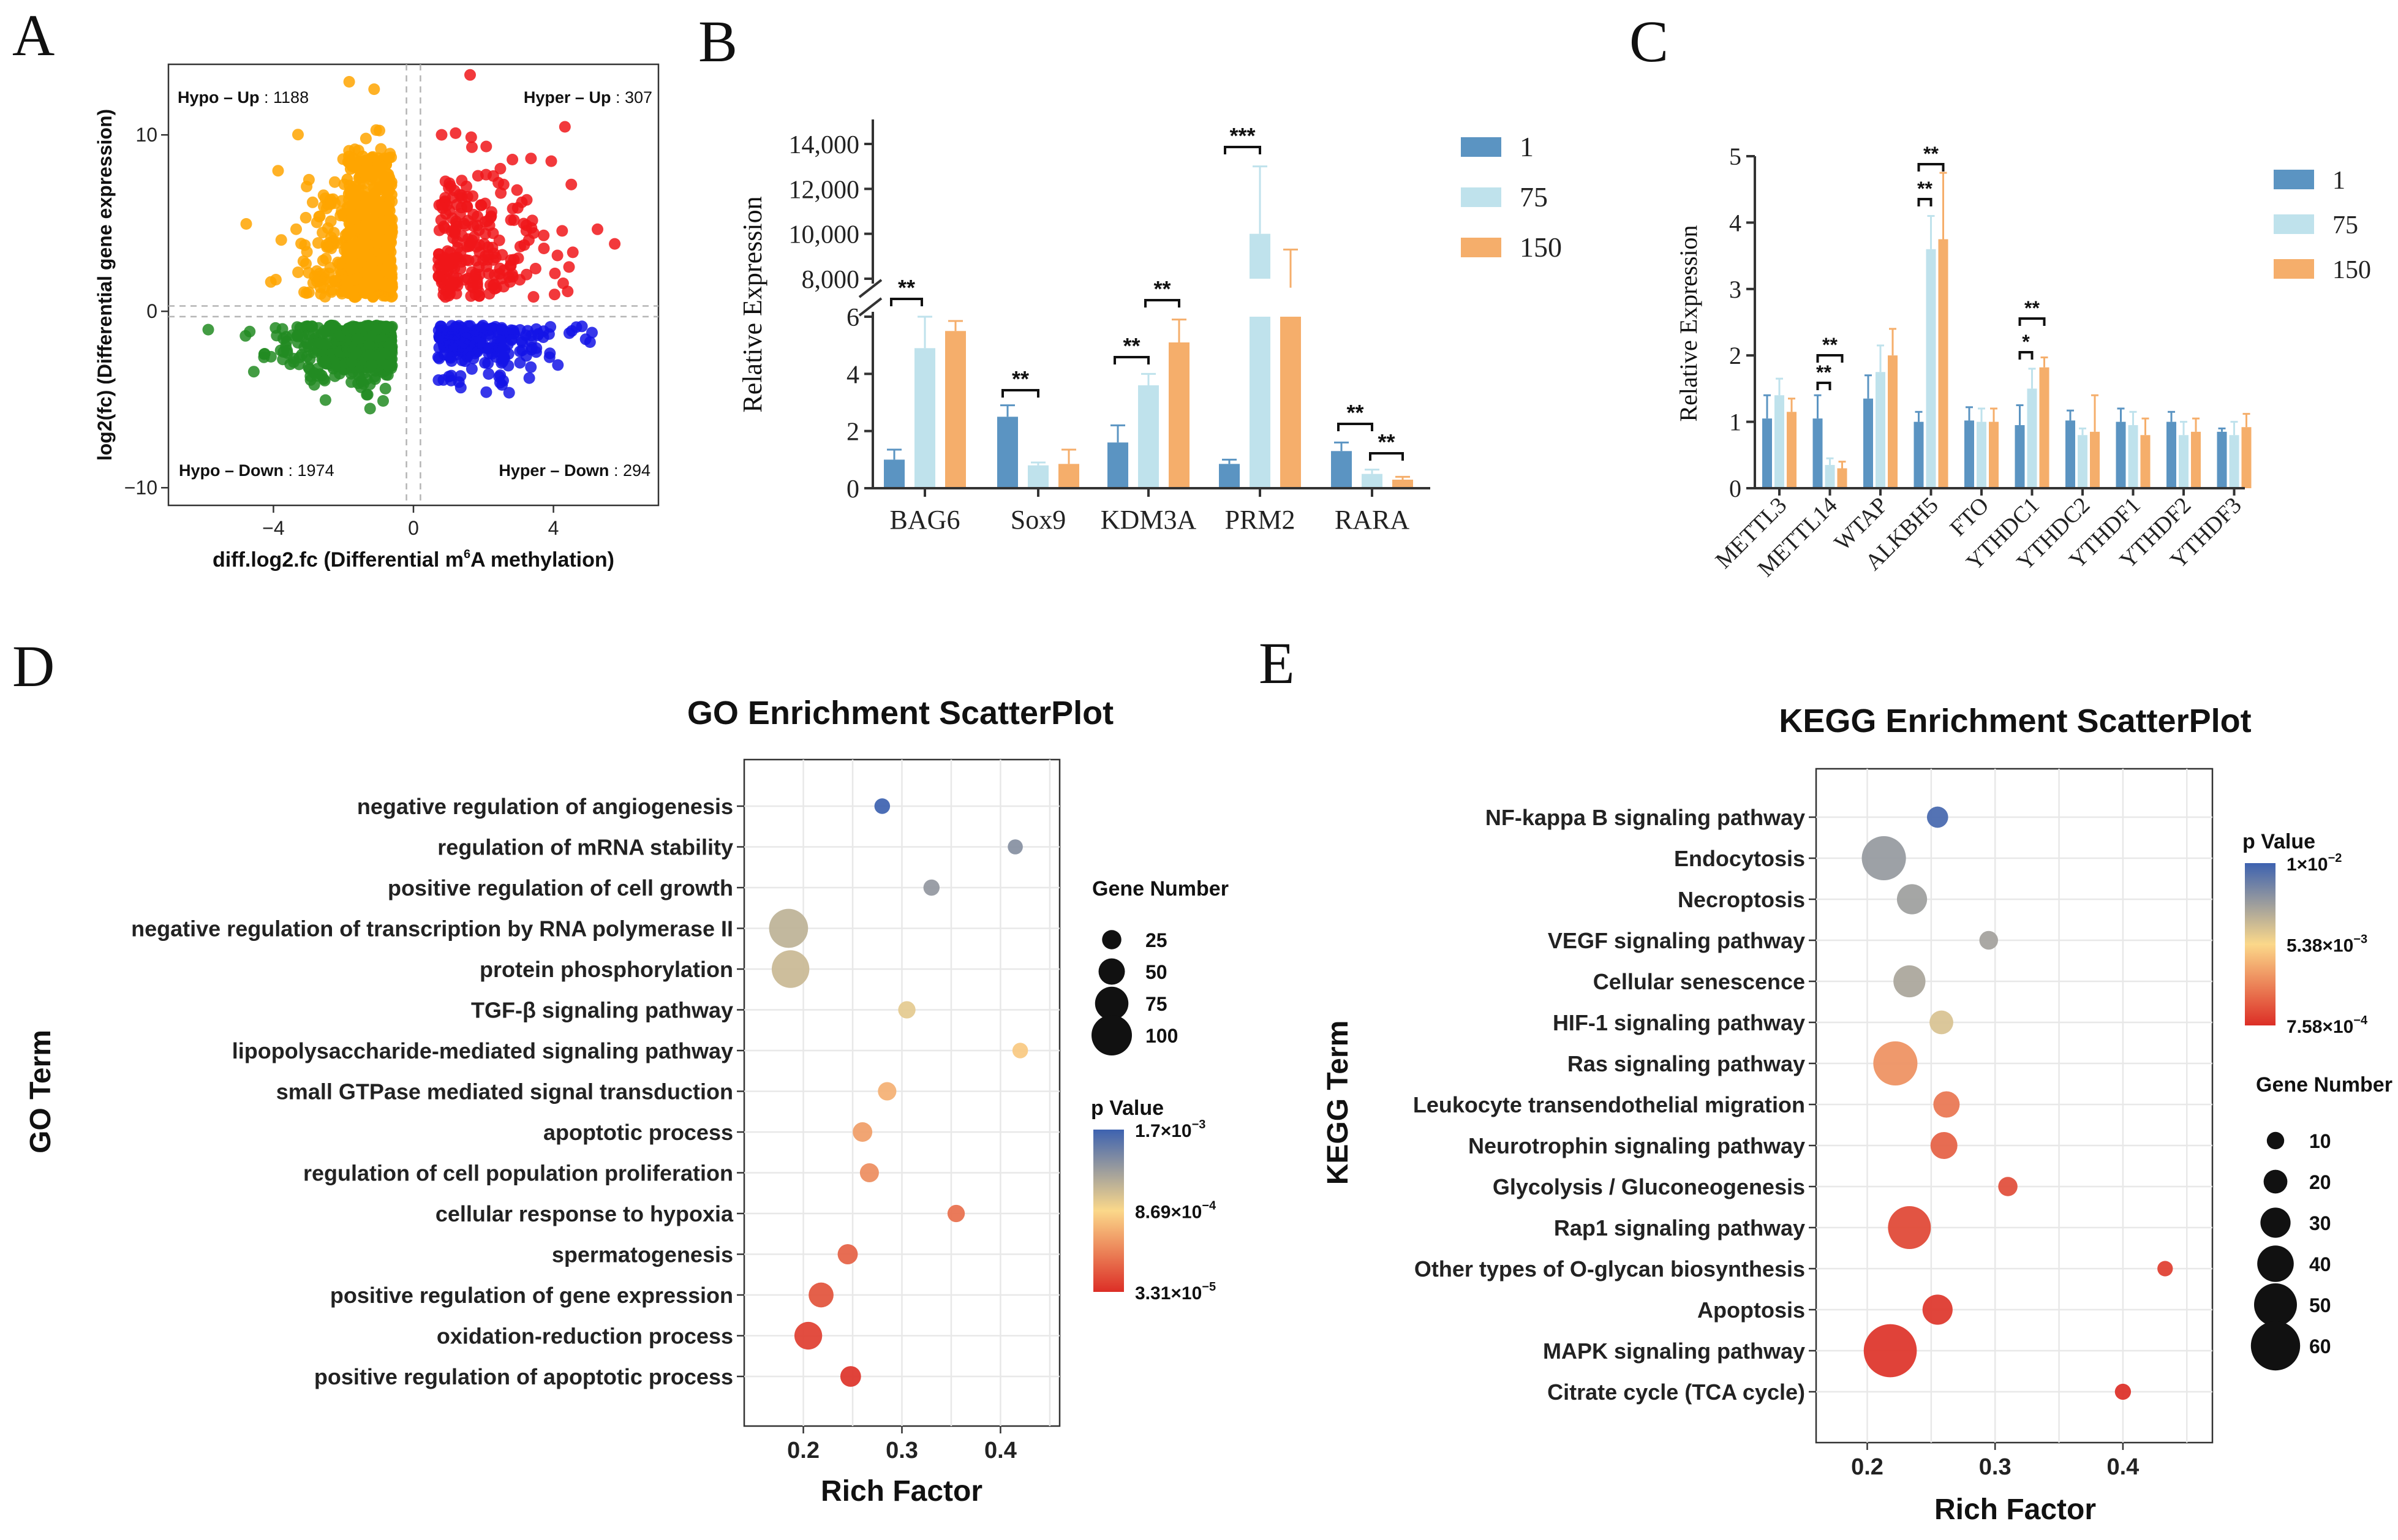 This screenshot has height=1540, width=2398. Describe the element at coordinates (33, 666) in the screenshot. I see `panel-label-d: D` at that location.